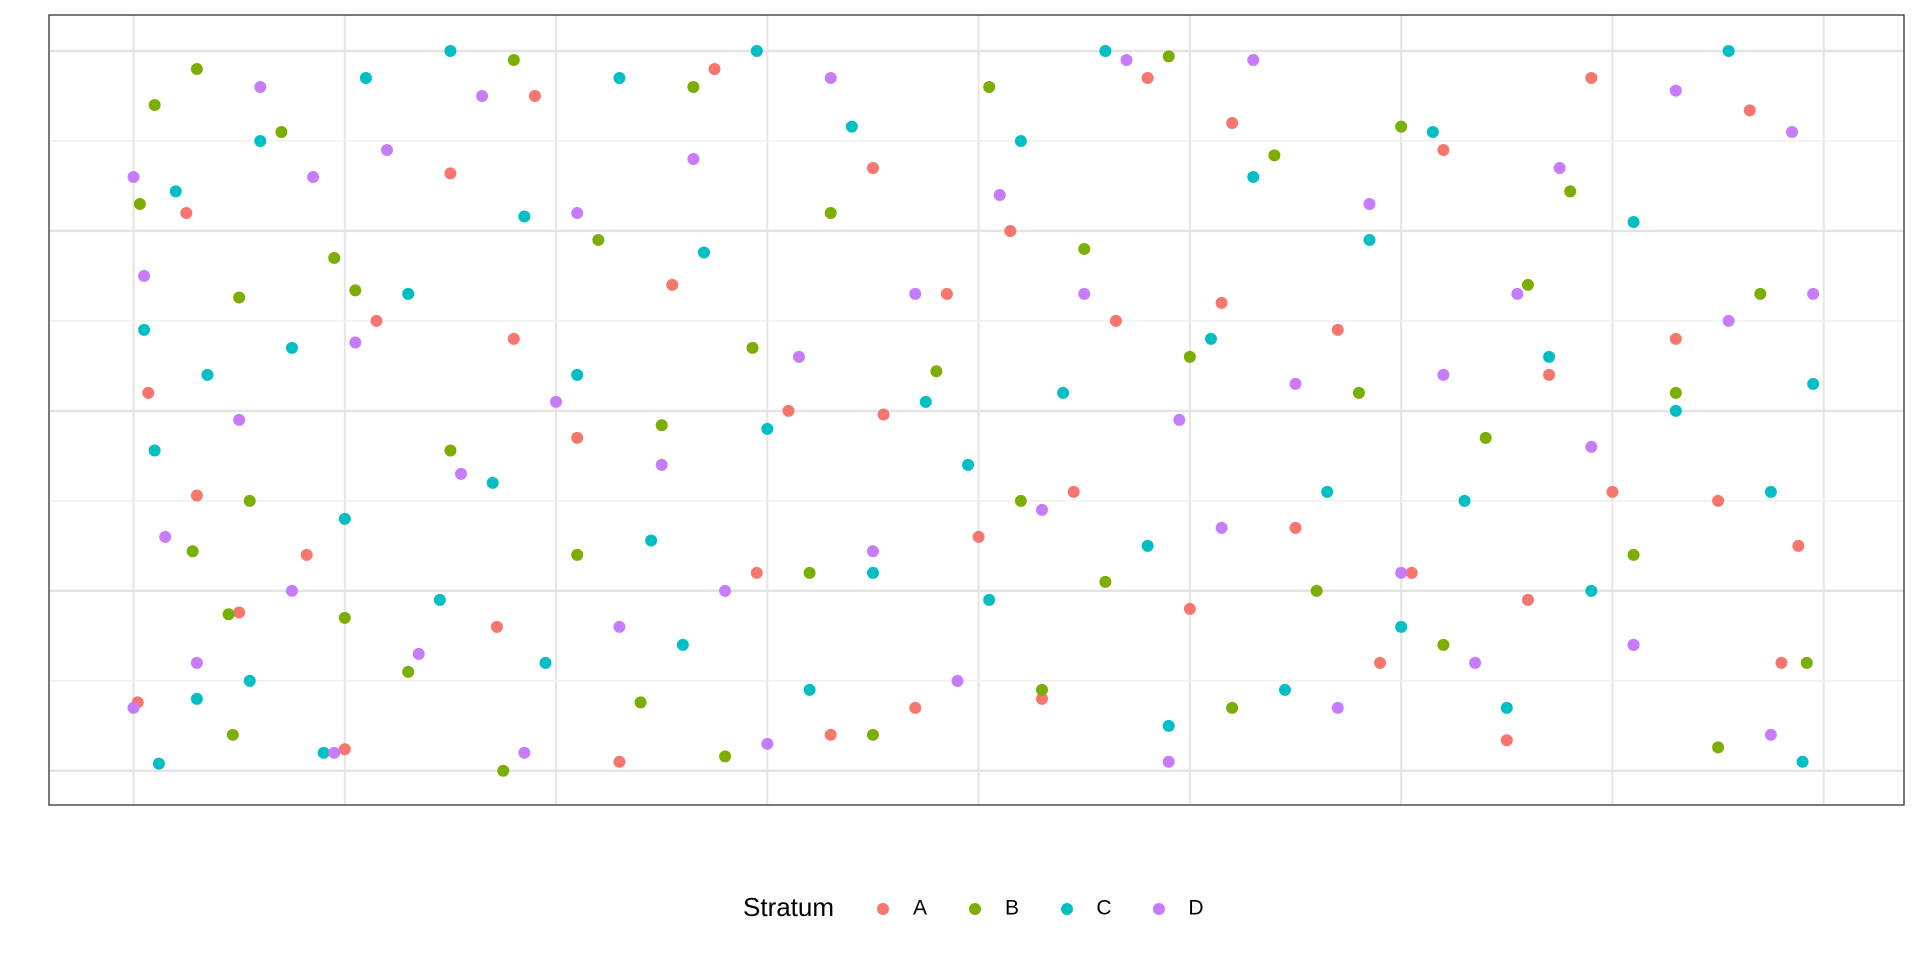  What do you see at coordinates (788, 907) in the screenshot?
I see `legend-title: Stratum` at bounding box center [788, 907].